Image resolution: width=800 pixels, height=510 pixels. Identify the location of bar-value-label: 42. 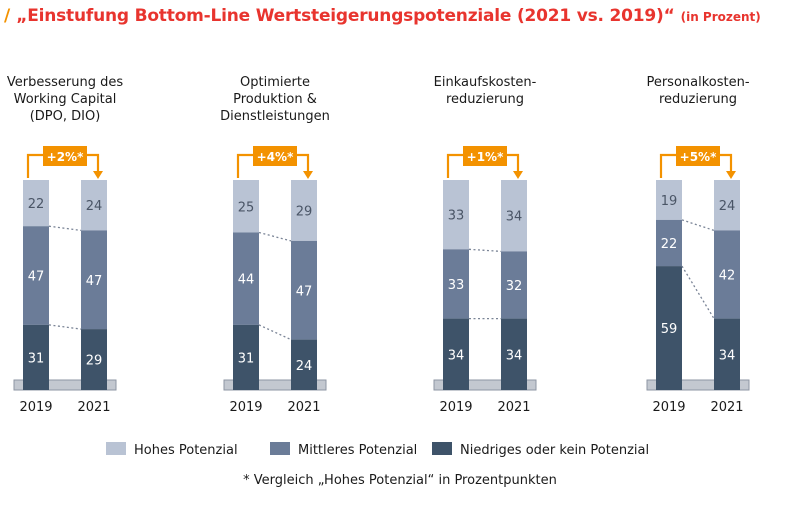
(727, 276).